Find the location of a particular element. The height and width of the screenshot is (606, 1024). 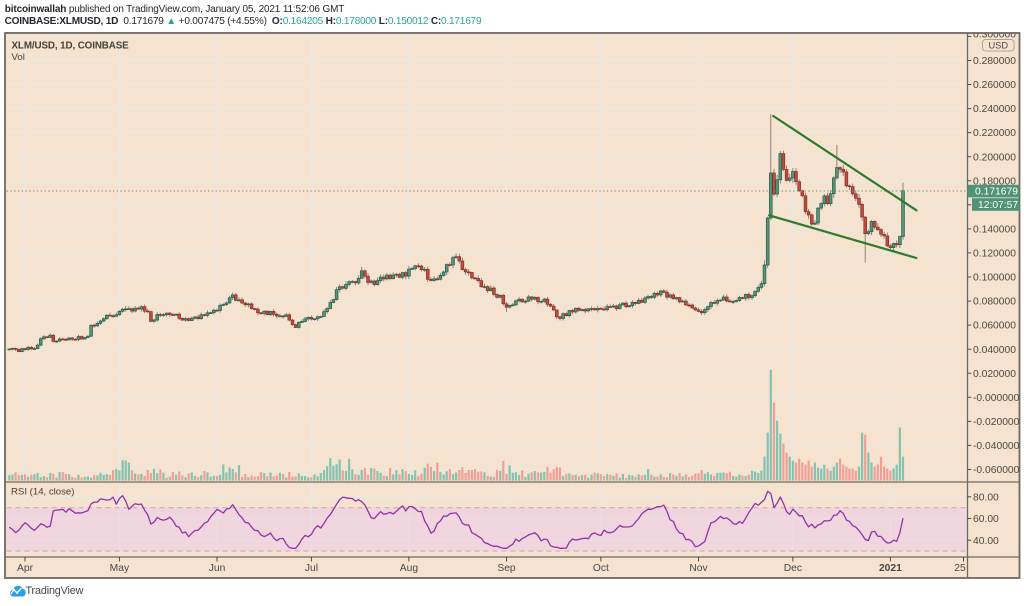

svg-text: 80.00 is located at coordinates (986, 497).